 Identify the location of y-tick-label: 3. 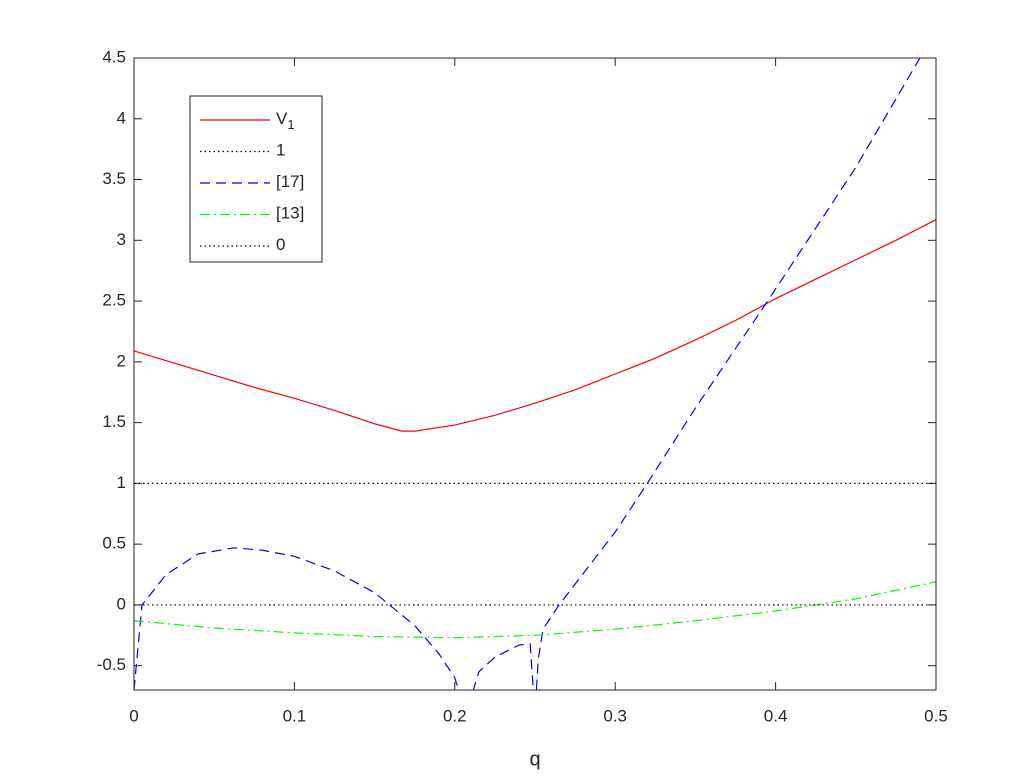
(121, 239).